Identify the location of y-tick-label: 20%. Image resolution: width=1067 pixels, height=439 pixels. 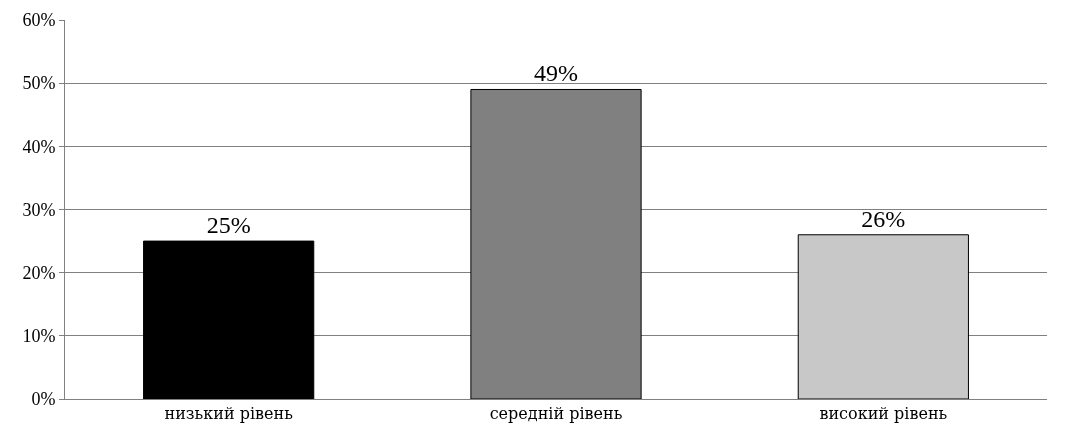
(39, 272).